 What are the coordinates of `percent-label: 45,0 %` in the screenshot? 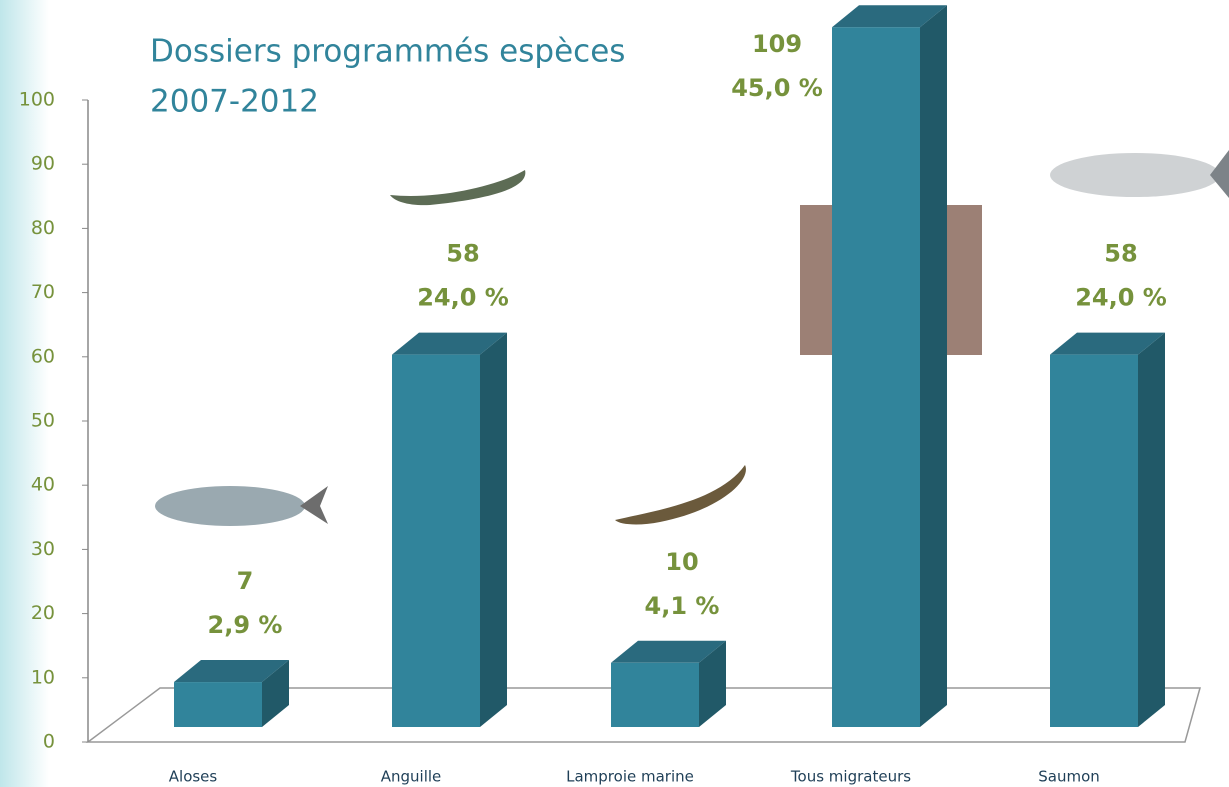 It's located at (777, 88).